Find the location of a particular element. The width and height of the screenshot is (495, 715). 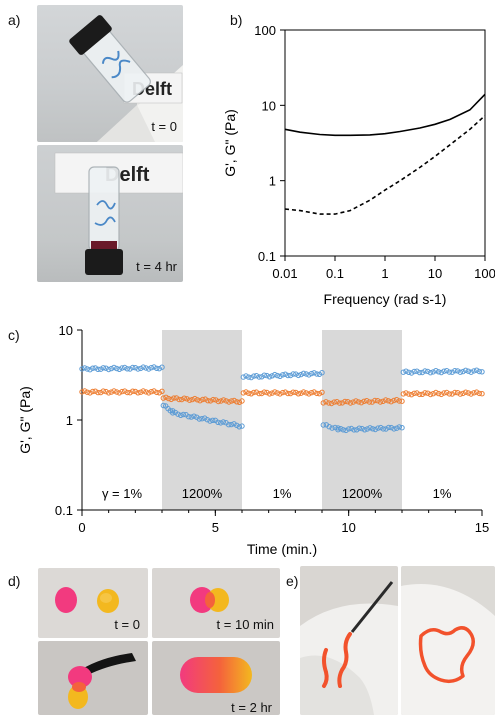

caption-d-t0: t = 0 is located at coordinates (127, 624).